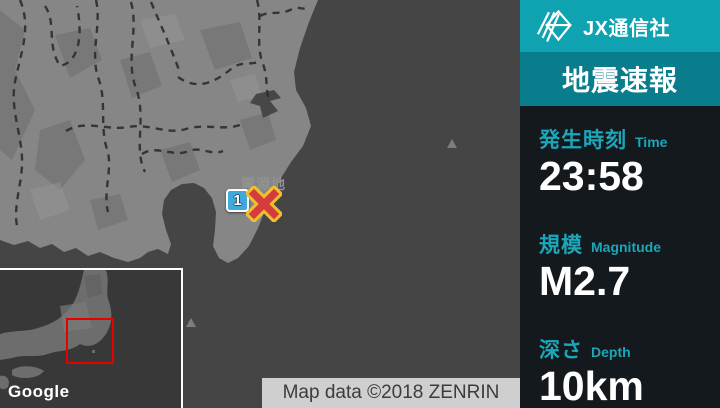 The height and width of the screenshot is (408, 720). I want to click on inset-highlight-rect, so click(90, 341).